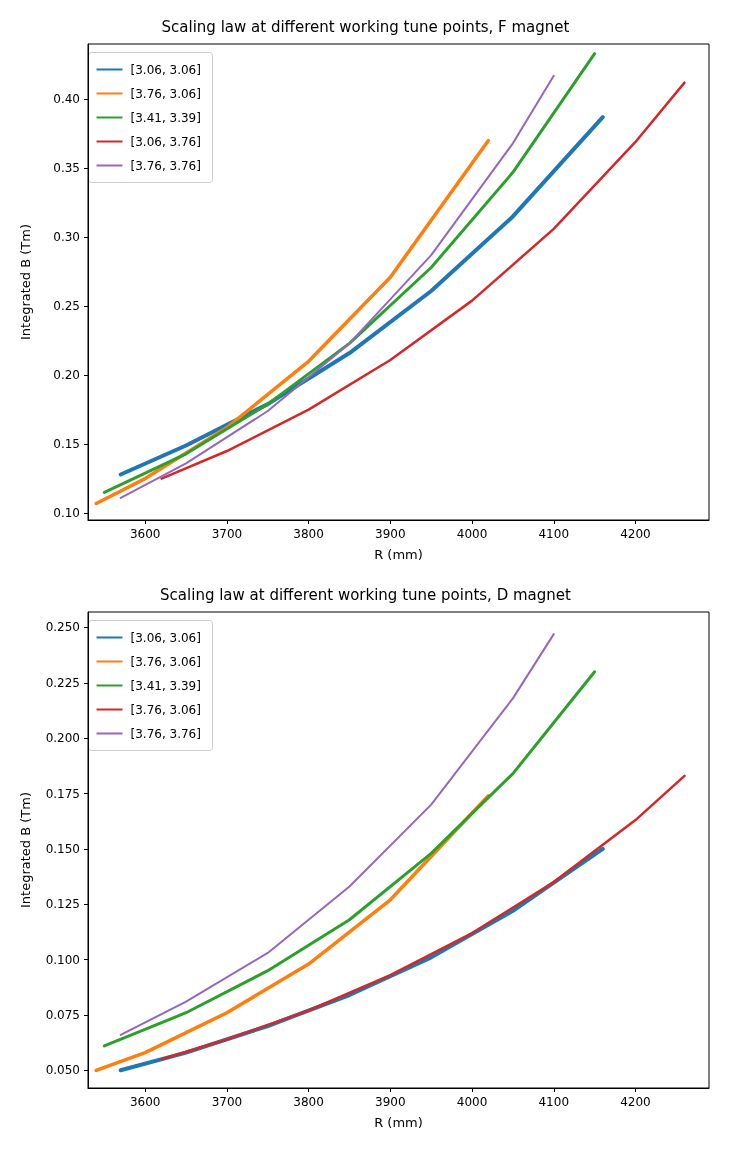  I want to click on chart-title: Scaling law at different working tune points, F magnet, so click(365, 26).